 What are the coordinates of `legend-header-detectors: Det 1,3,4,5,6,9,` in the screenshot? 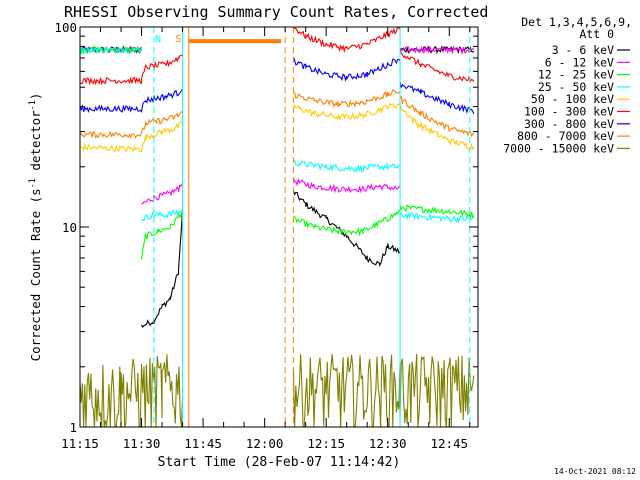 It's located at (576, 22).